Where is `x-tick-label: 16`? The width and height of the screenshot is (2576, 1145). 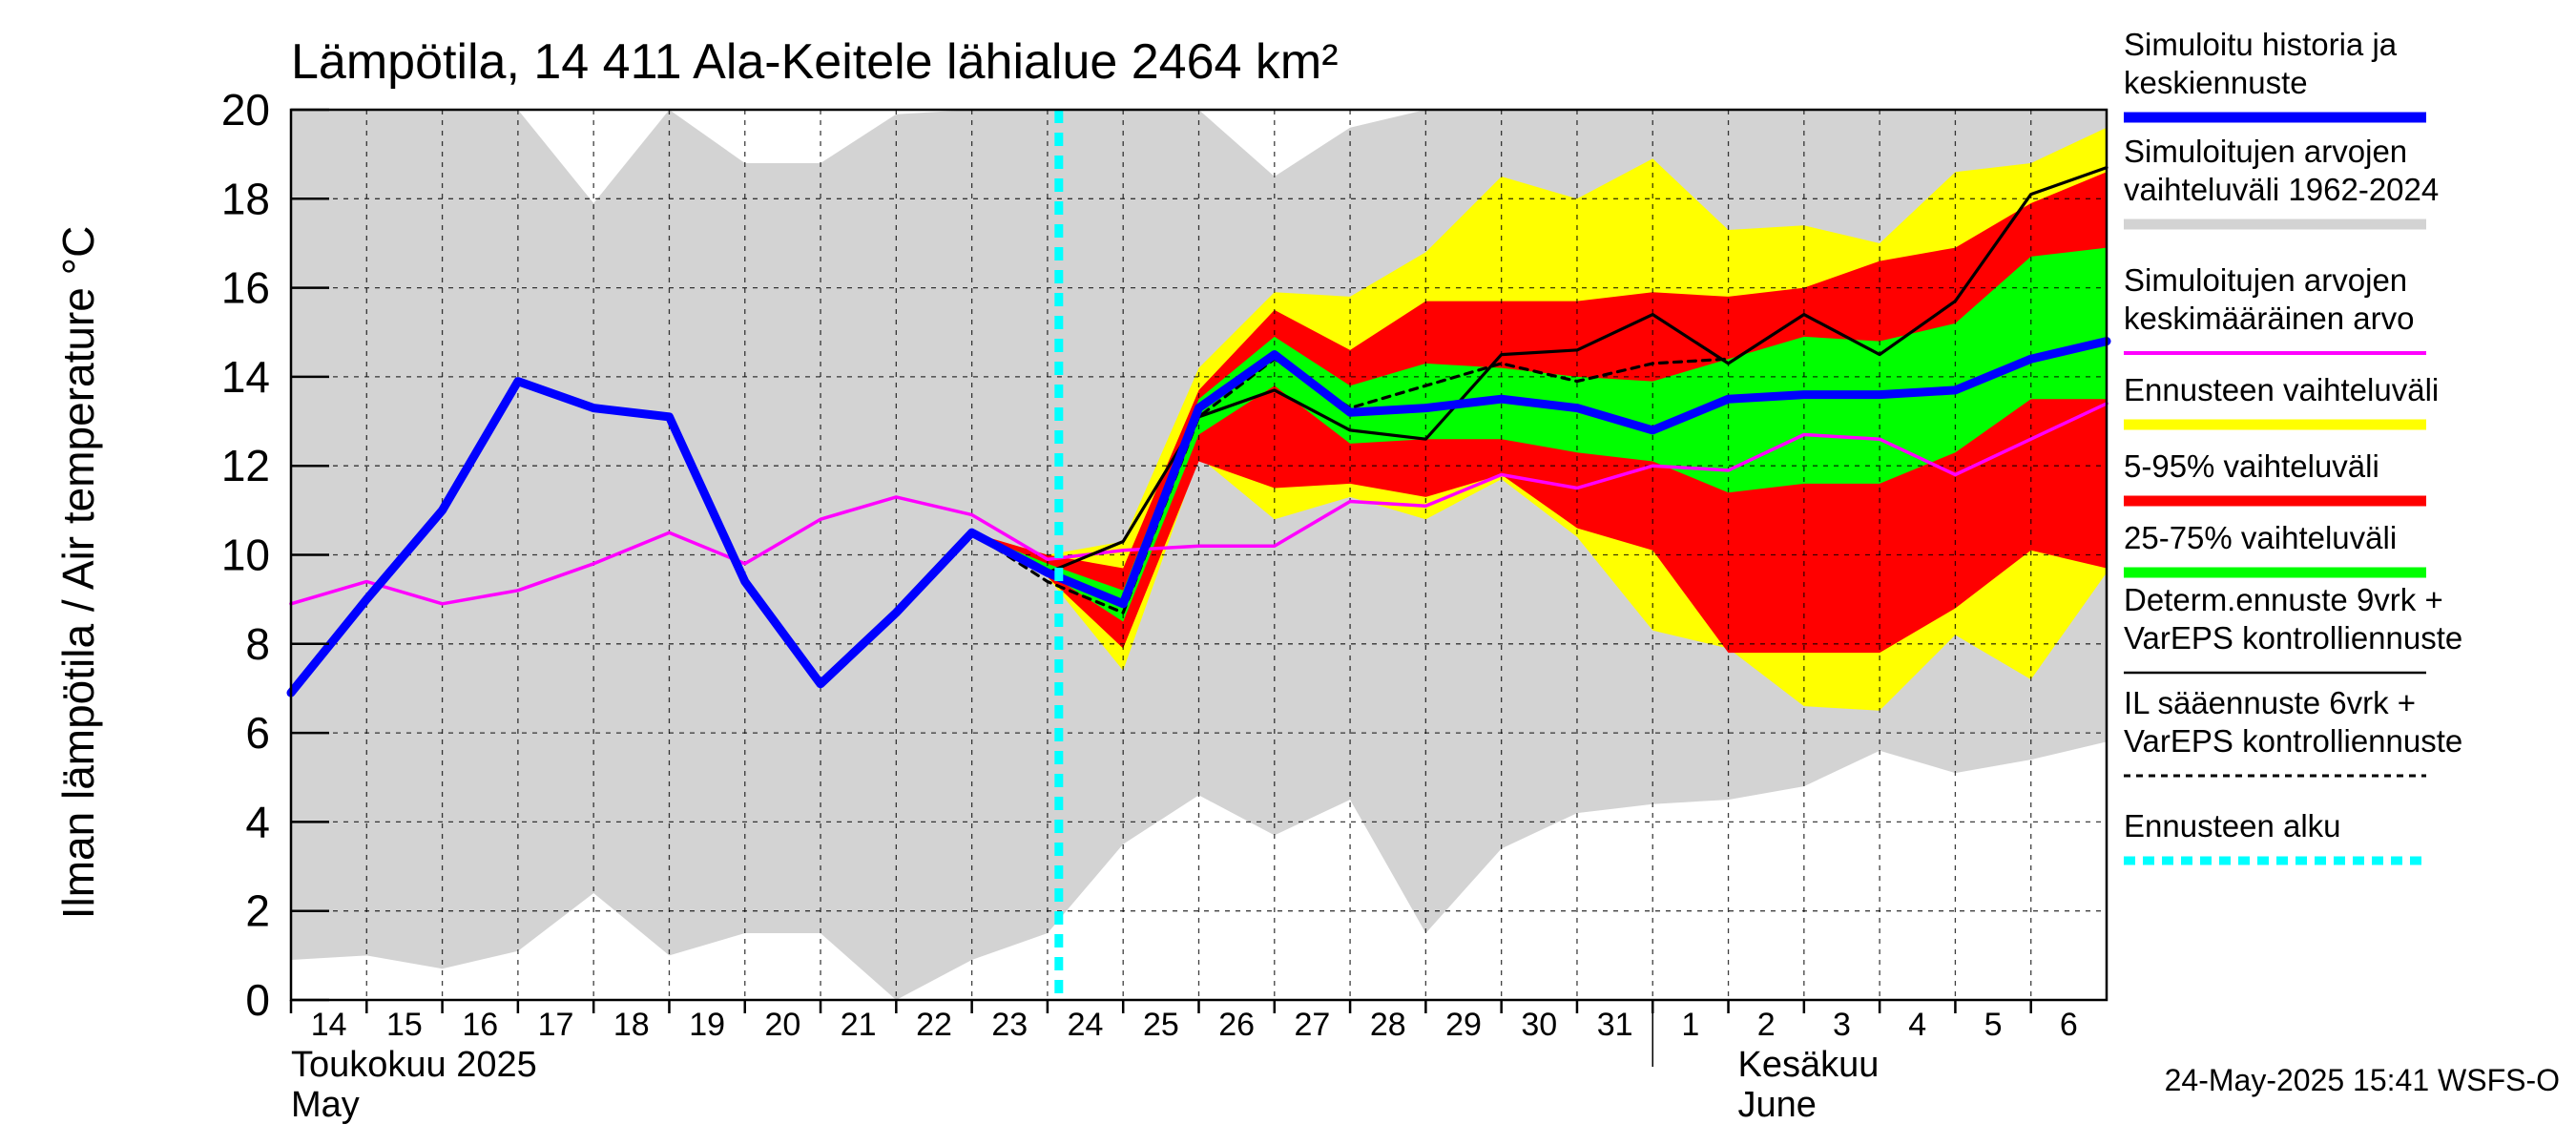
x-tick-label: 16 is located at coordinates (480, 1025).